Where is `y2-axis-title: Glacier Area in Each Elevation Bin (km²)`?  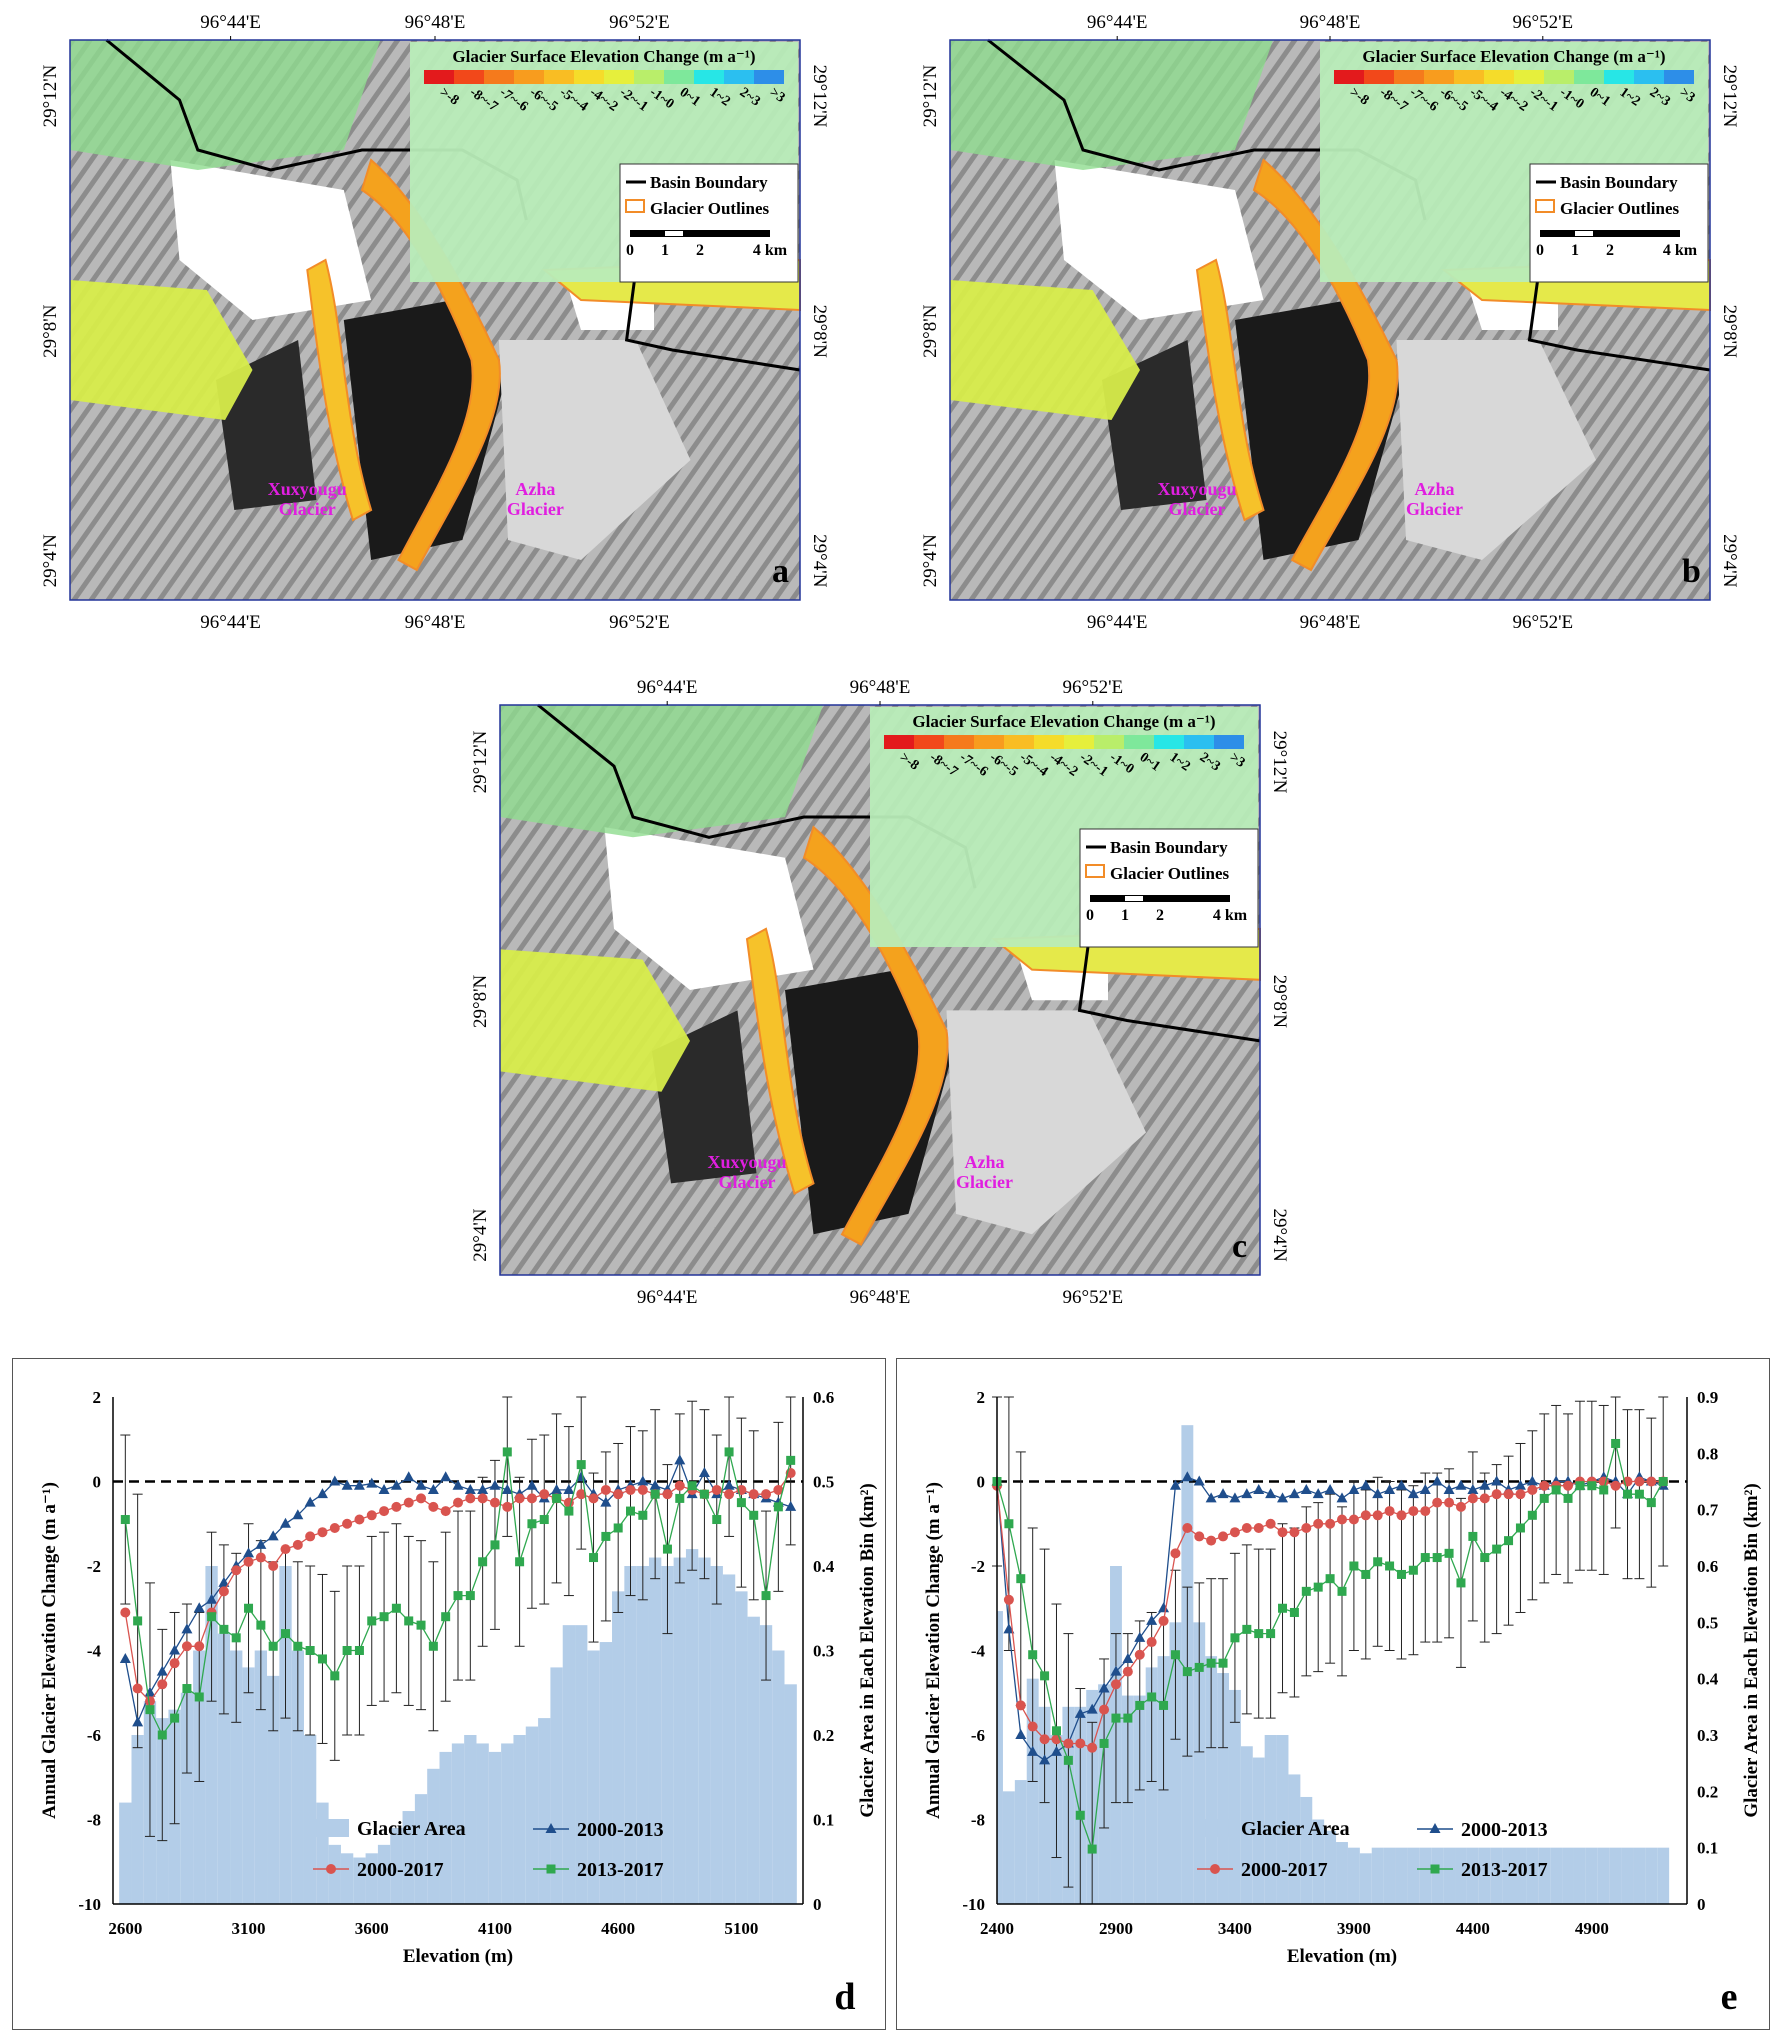
y2-axis-title: Glacier Area in Each Elevation Bin (km²) is located at coordinates (867, 1650).